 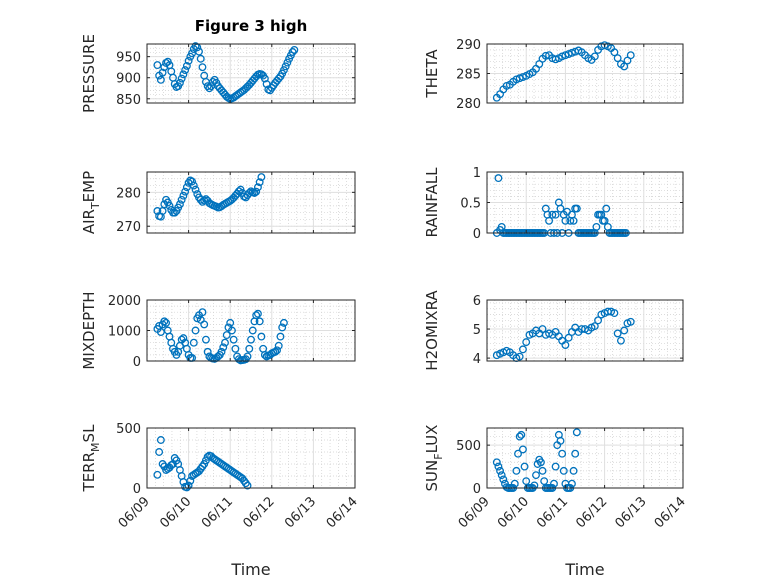 I want to click on y-axis-label: THETA, so click(x=432, y=74).